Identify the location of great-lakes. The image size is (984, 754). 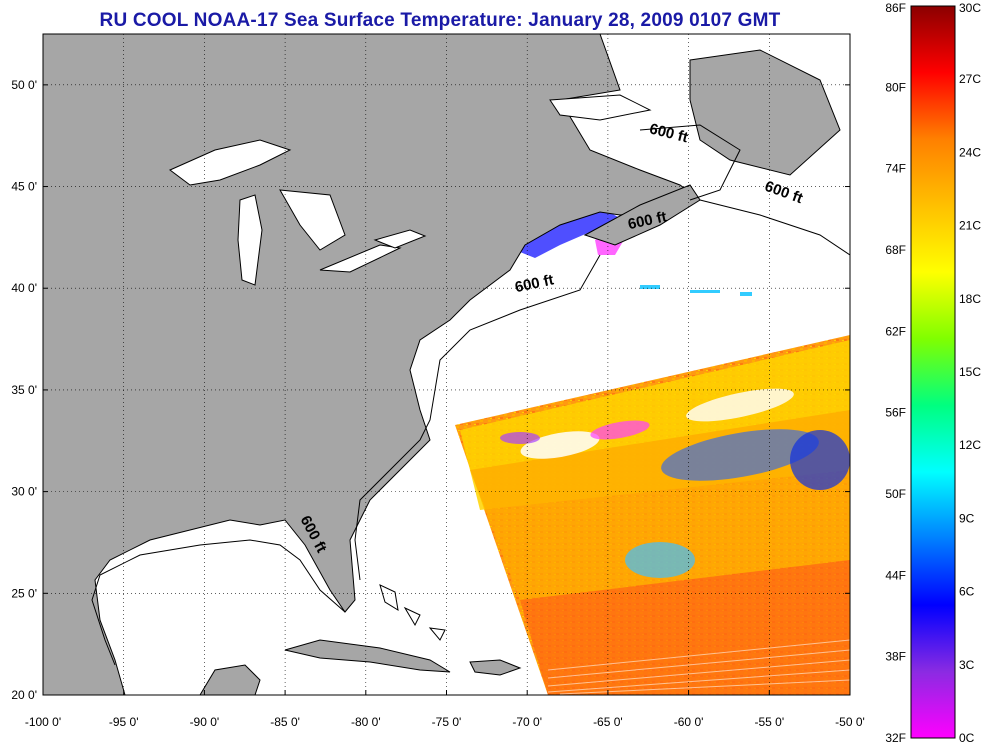
(410, 190).